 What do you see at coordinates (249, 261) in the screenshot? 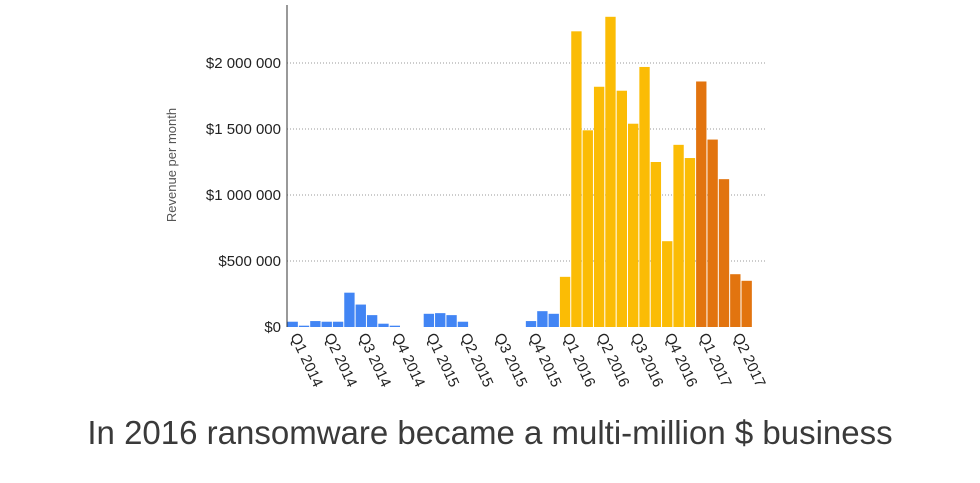
I see `y-tick-label: $500 000` at bounding box center [249, 261].